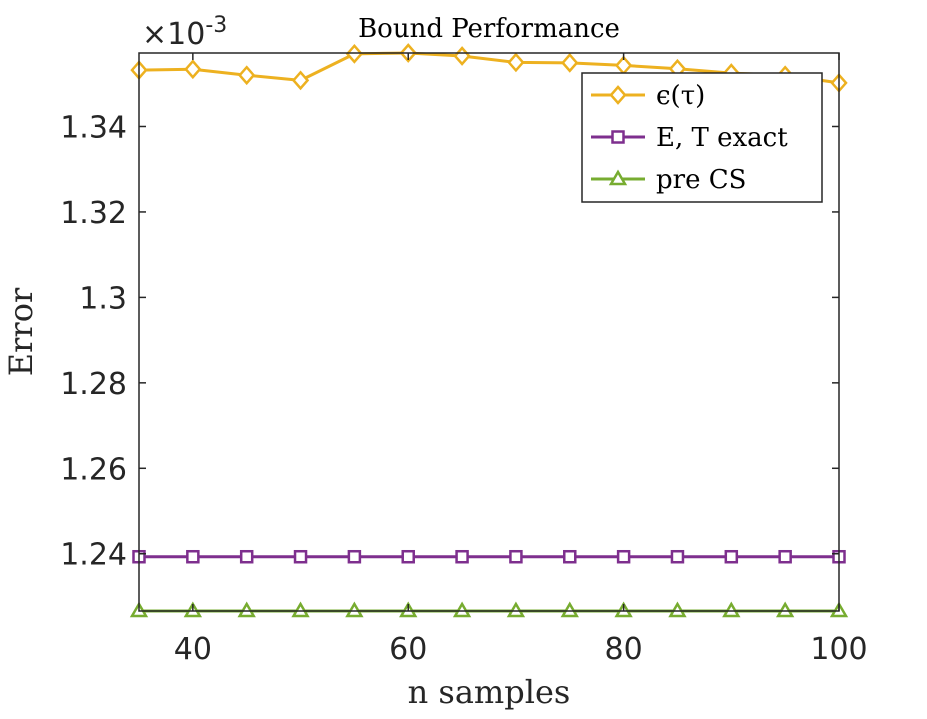 The width and height of the screenshot is (927, 719). I want to click on legend-label-2: pre CS, so click(701, 180).